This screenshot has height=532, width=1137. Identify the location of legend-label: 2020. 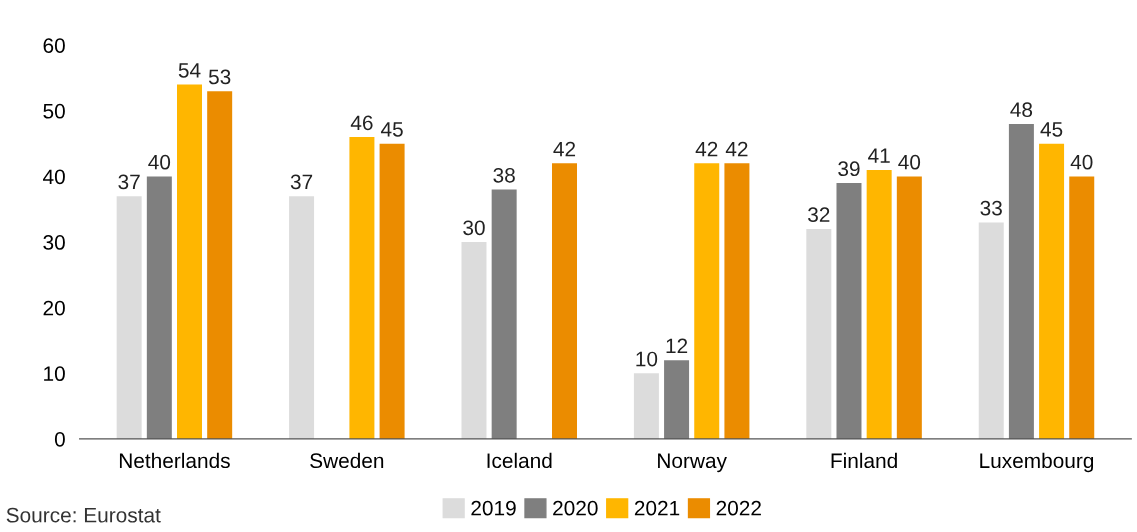
(575, 508).